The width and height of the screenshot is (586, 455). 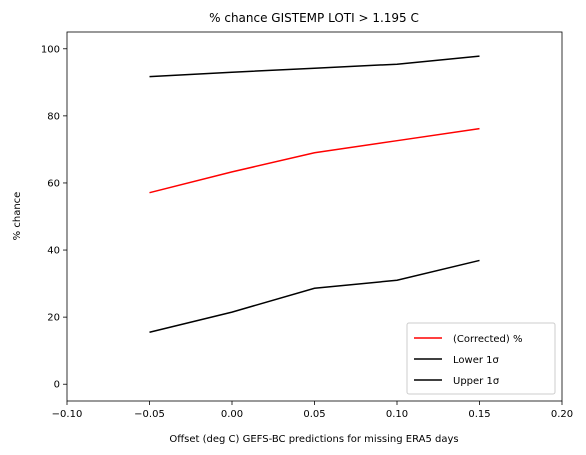 I want to click on series-line-lower-1sigma, so click(x=314, y=296).